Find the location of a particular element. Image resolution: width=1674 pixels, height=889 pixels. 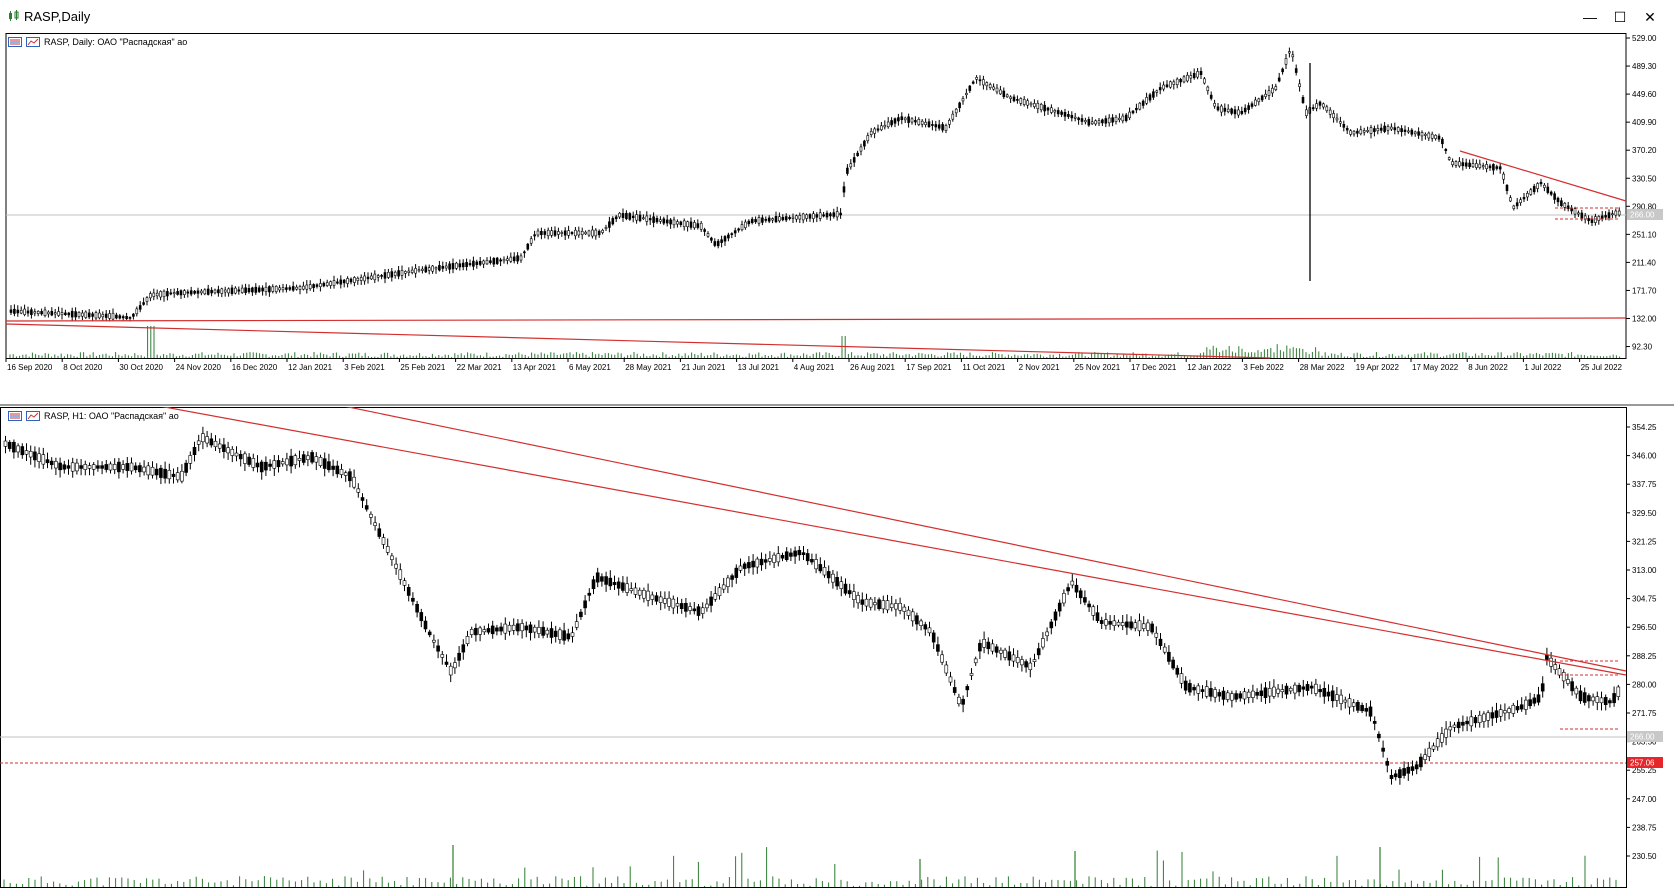

price-tick-label: 346.00 is located at coordinates (1644, 456).